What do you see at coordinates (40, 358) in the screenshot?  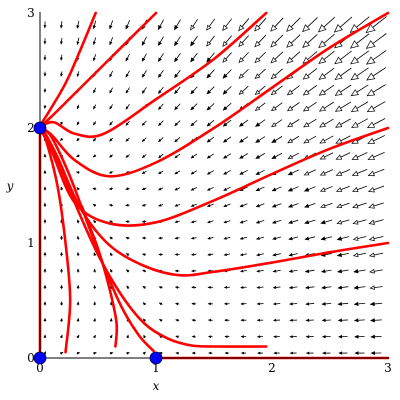 I see `equilibrium-point` at bounding box center [40, 358].